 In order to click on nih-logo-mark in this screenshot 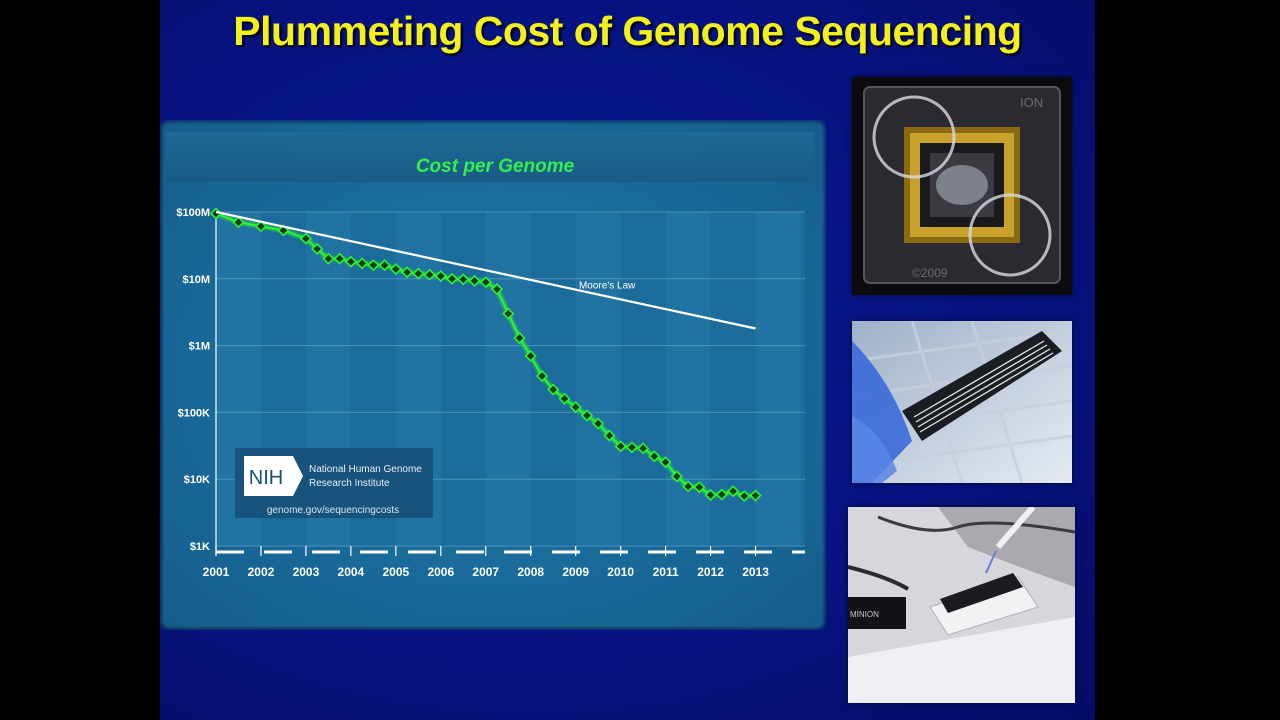, I will do `click(273, 476)`.